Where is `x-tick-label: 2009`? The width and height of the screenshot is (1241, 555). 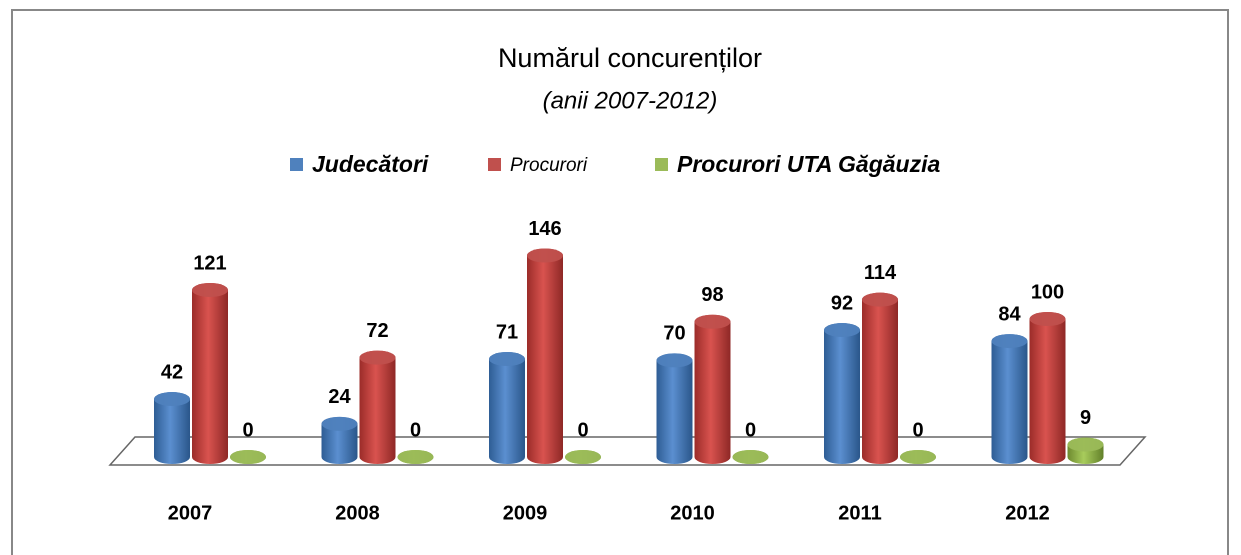
x-tick-label: 2009 is located at coordinates (525, 513).